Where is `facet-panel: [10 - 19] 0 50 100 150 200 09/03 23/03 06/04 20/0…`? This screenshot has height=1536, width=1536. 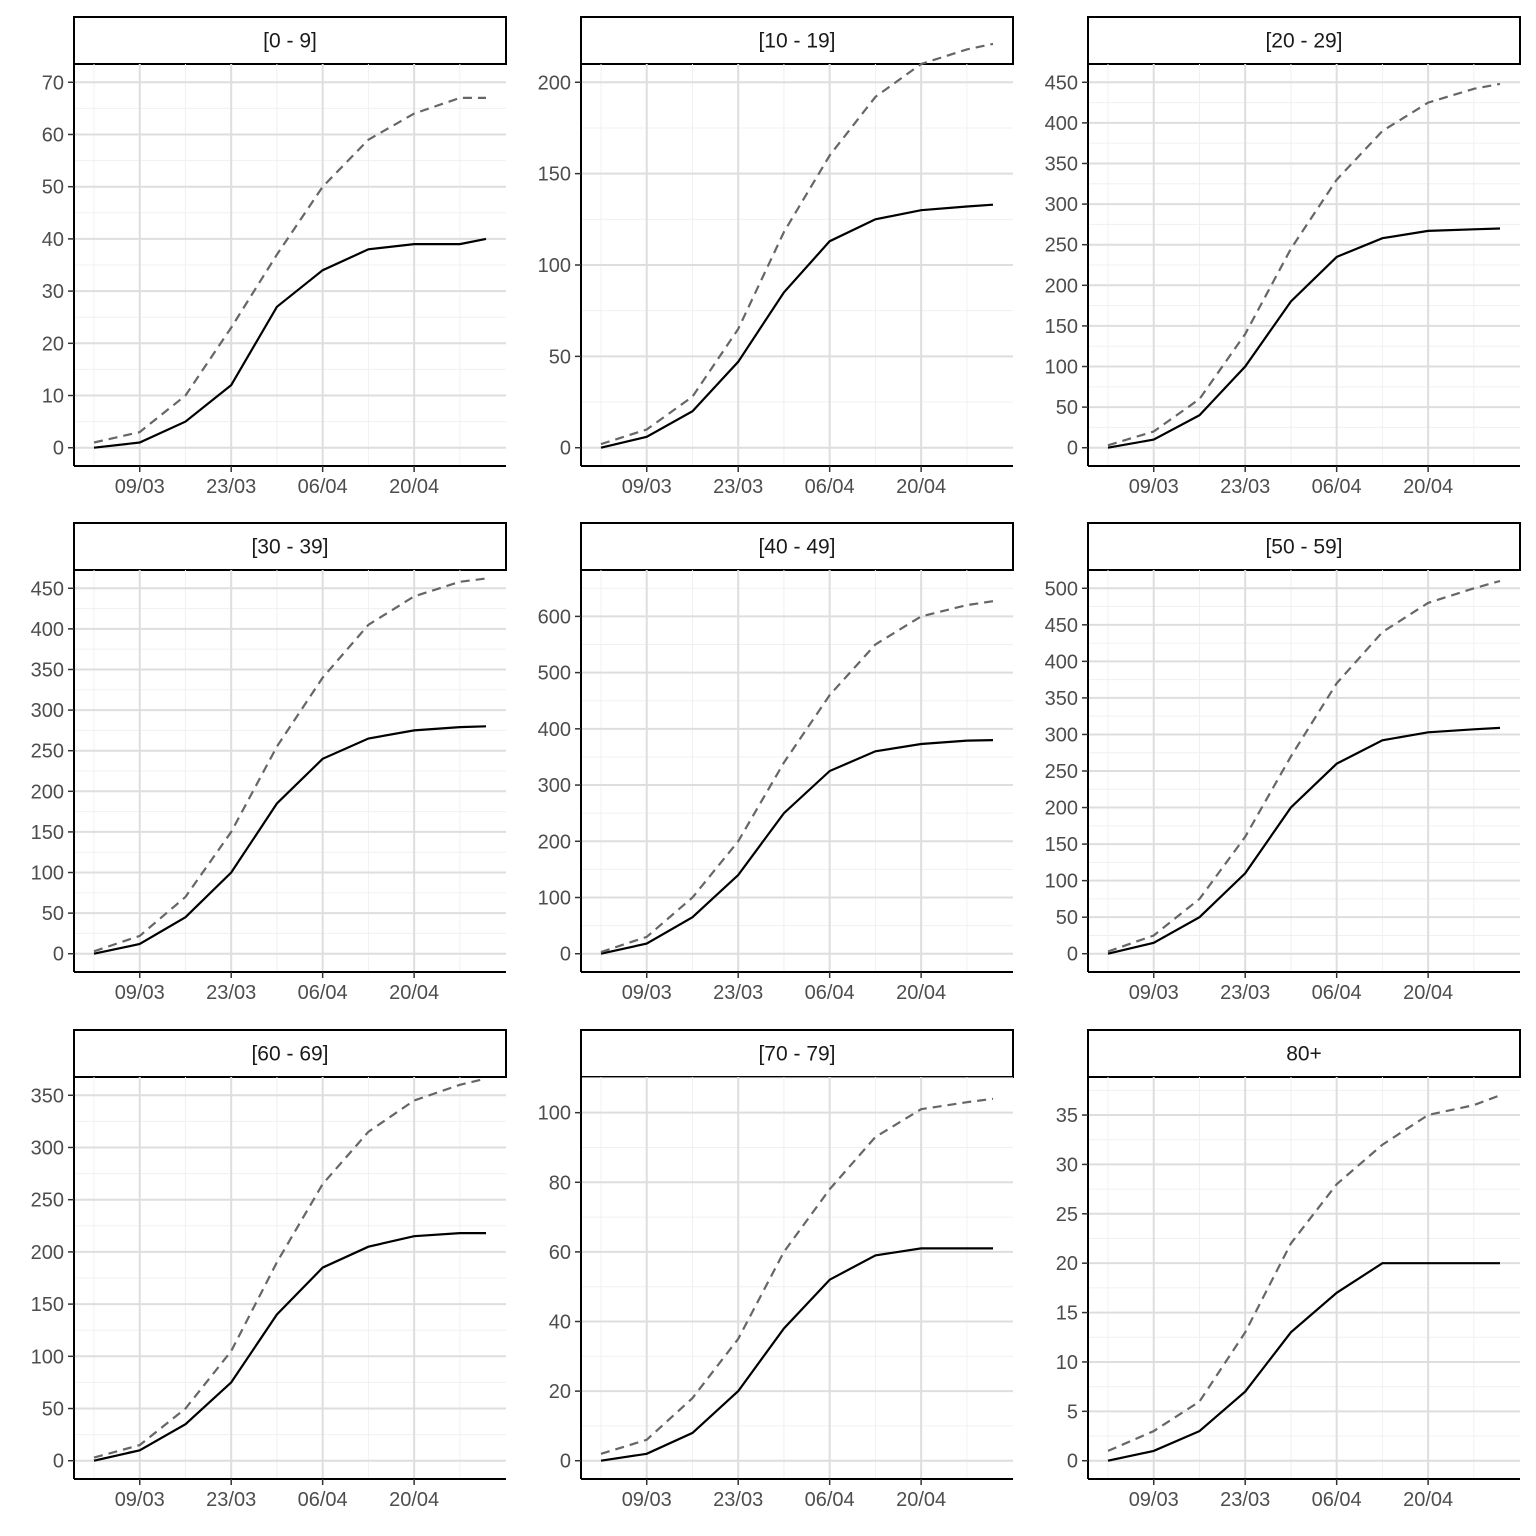
facet-panel: [10 - 19] 0 50 100 150 200 09/03 23/03 06/04 20/0… is located at coordinates (776, 257).